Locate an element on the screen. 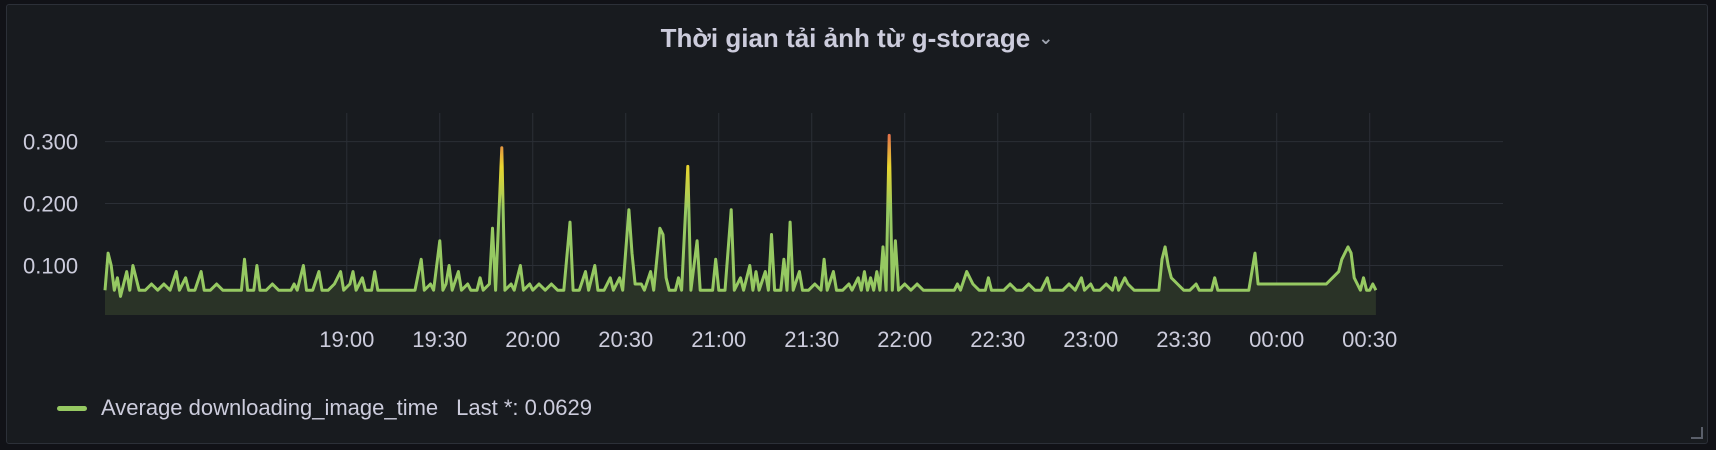  x-tick-label: 23:00 is located at coordinates (1090, 339).